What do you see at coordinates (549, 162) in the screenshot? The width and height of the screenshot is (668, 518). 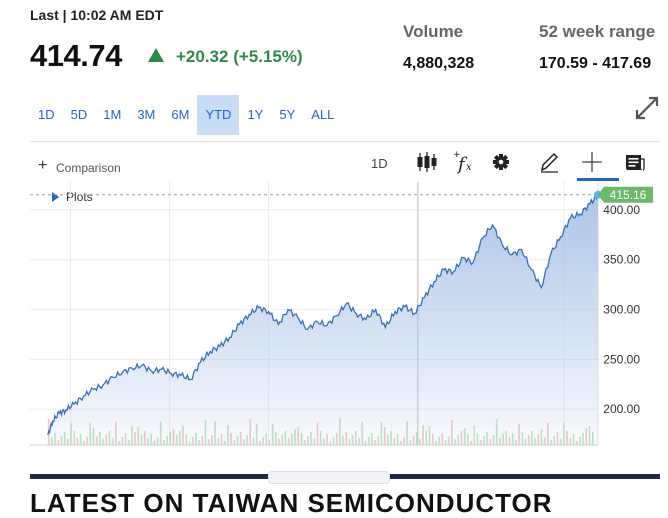 I see `draw-pencil-icon` at bounding box center [549, 162].